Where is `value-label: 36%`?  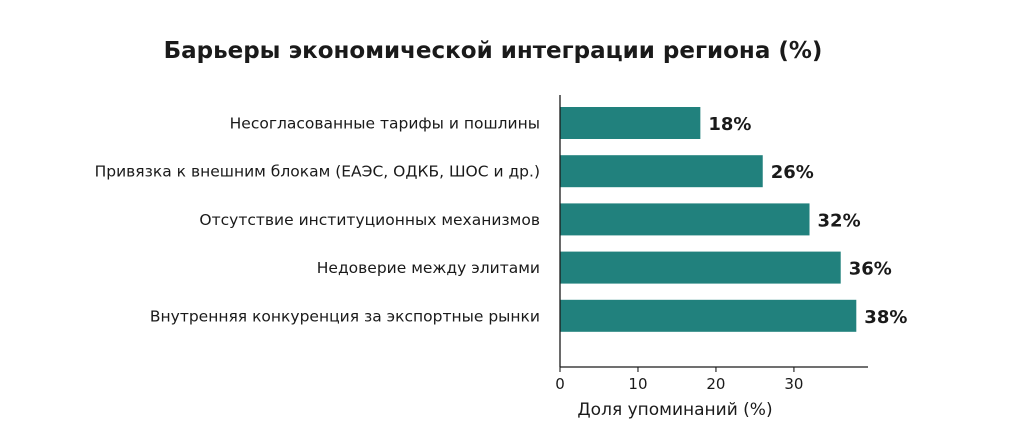 value-label: 36% is located at coordinates (870, 269).